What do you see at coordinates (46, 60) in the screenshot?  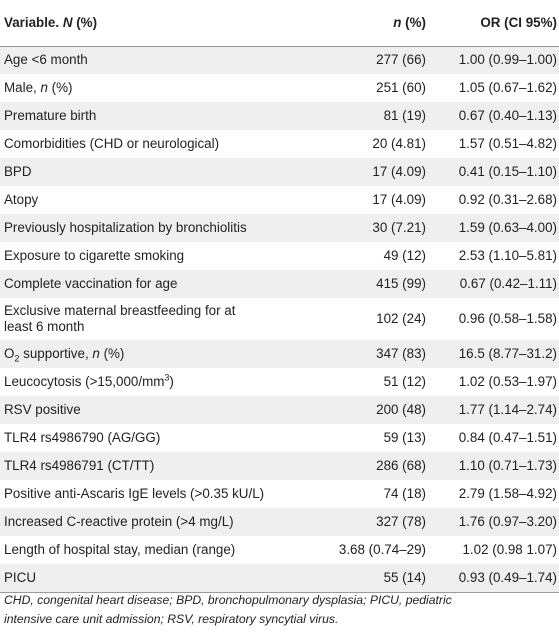 I see `cell-variable: Age <6 month` at bounding box center [46, 60].